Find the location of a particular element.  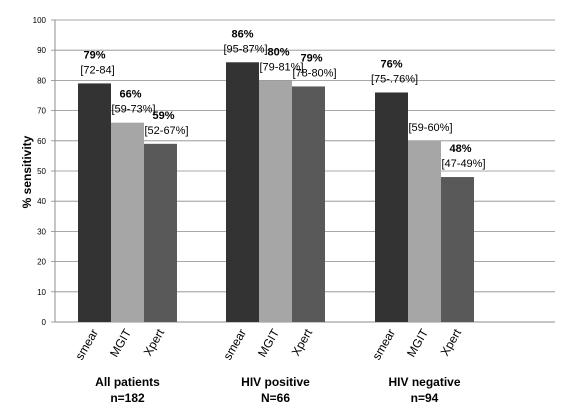

group-label: HIV negative is located at coordinates (424, 382).